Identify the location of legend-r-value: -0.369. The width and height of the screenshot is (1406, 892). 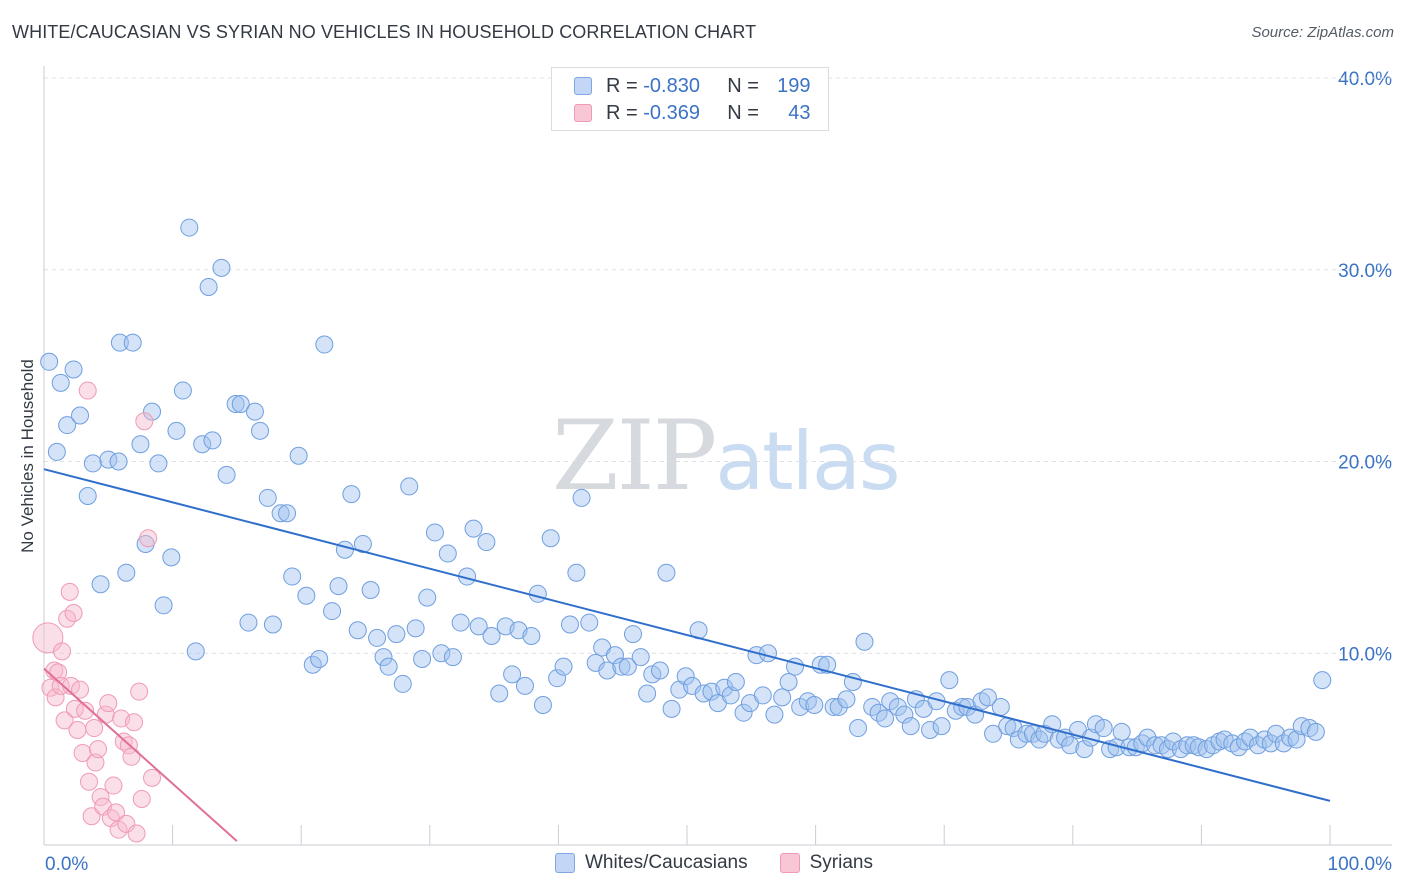
(671, 112).